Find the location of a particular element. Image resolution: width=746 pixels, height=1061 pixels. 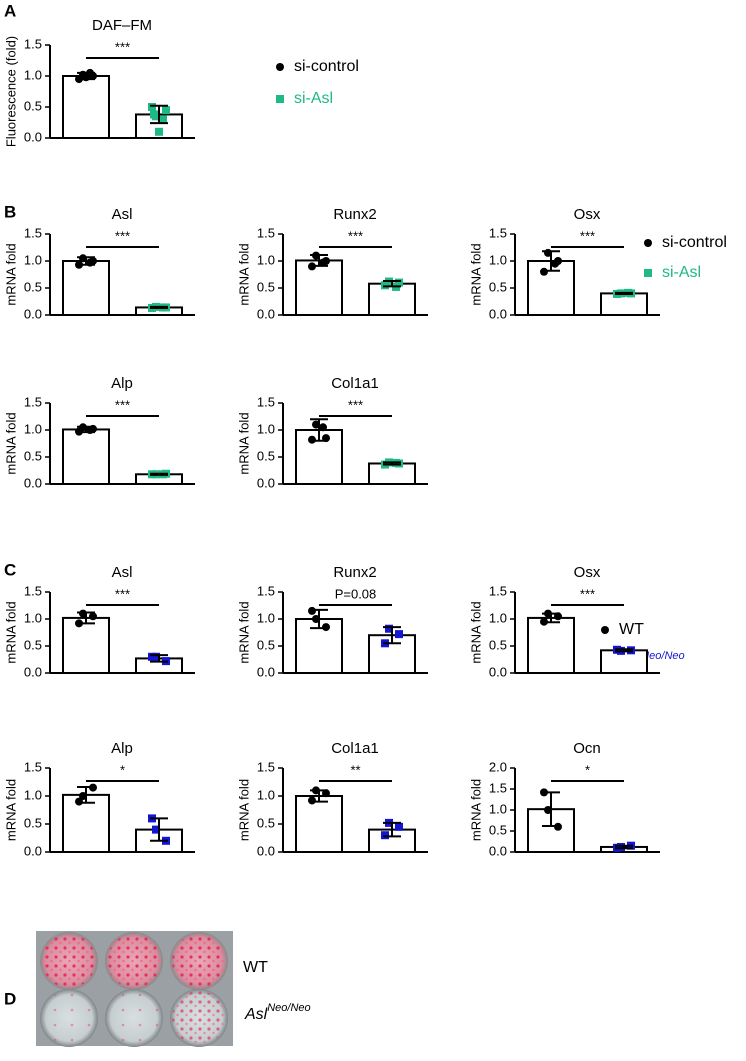

photo-label-text: WT is located at coordinates (255, 967).